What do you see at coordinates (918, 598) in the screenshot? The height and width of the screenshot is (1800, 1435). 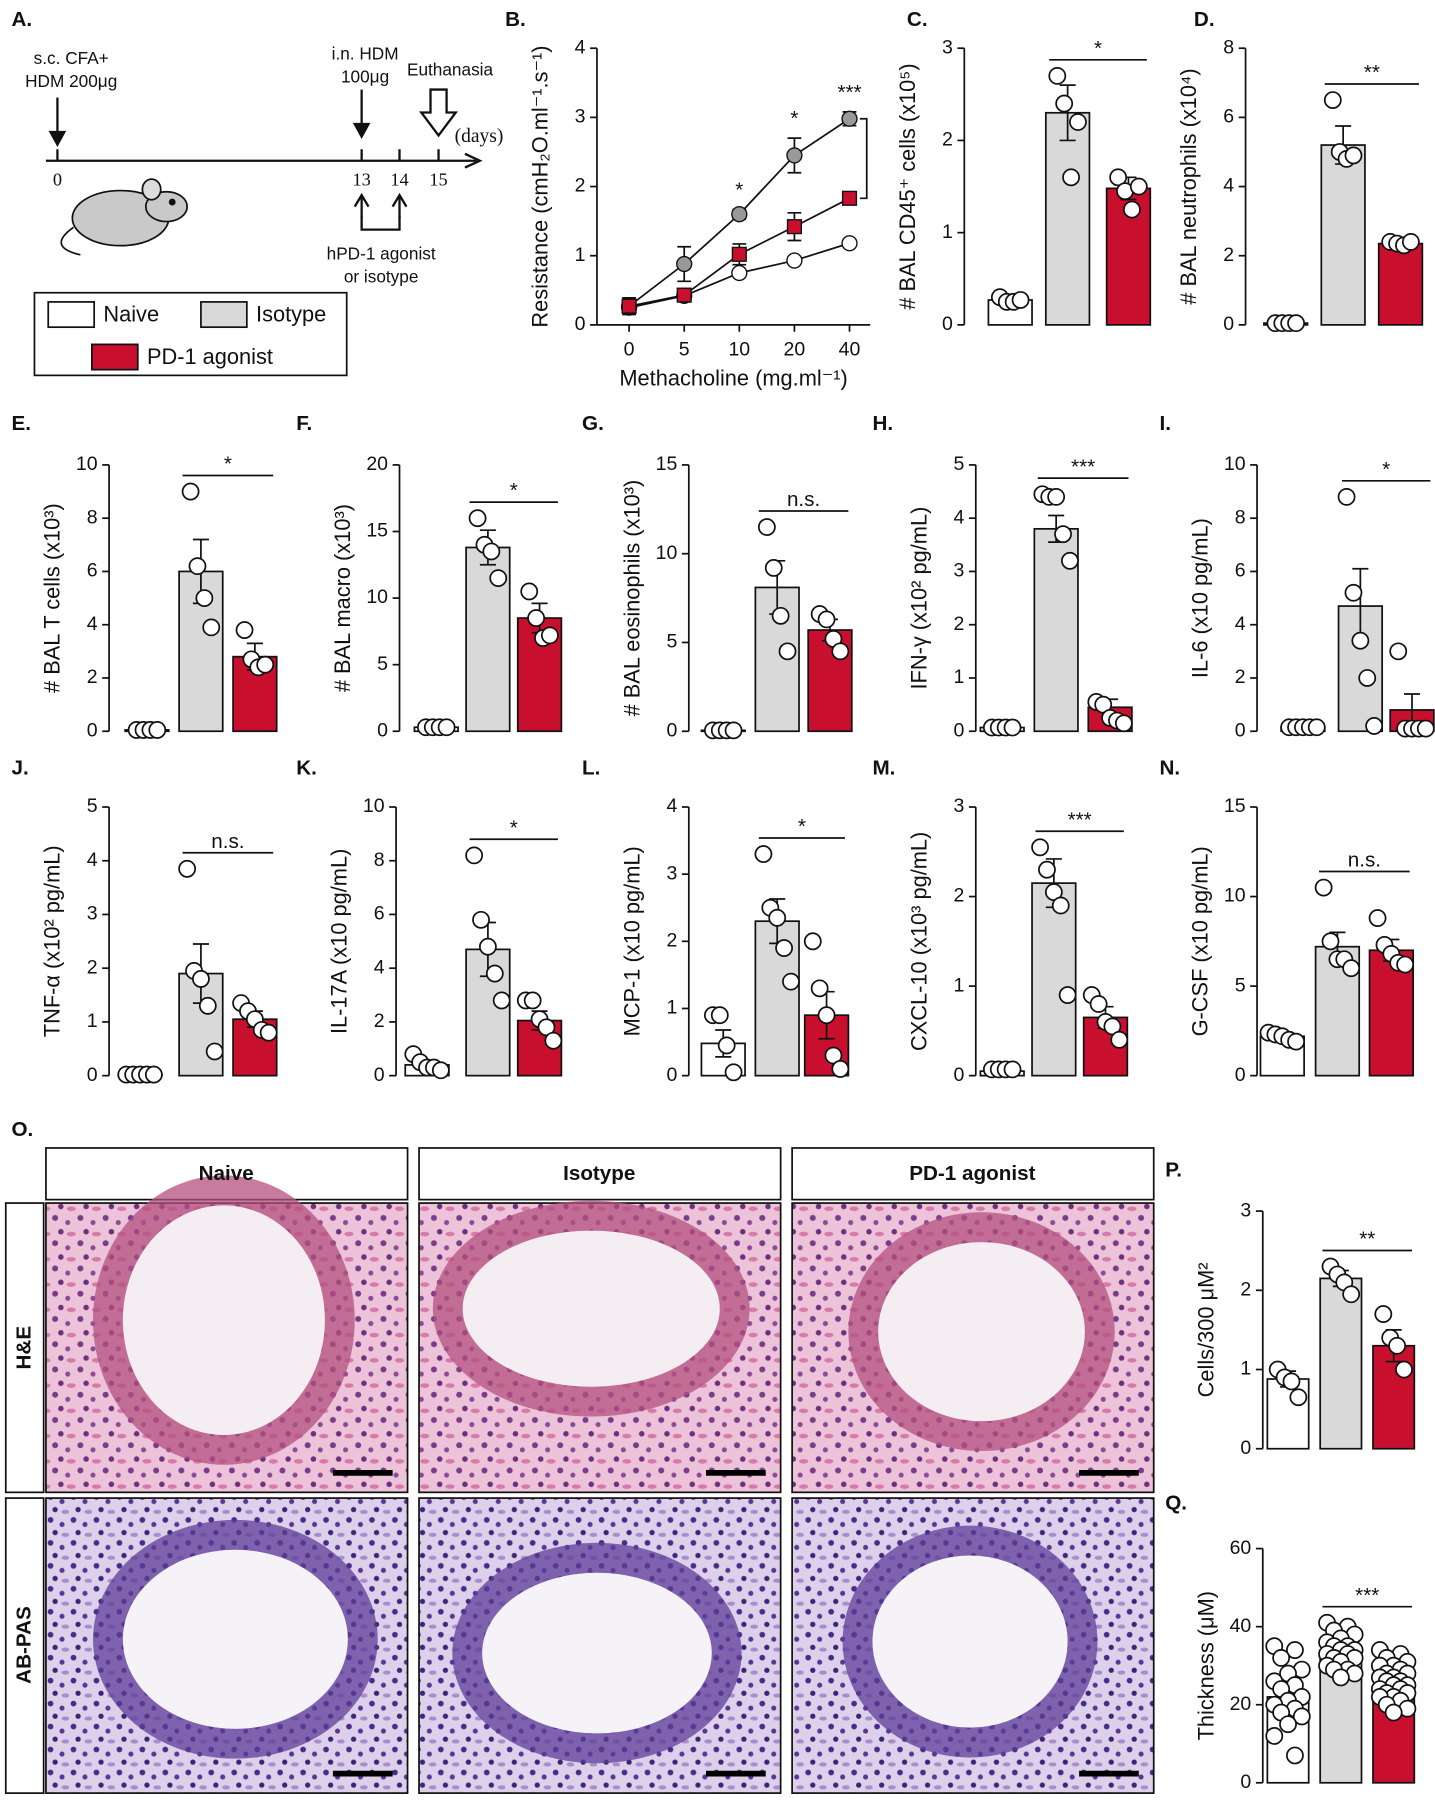 I see `y-axis-label: IFN-γ (x10² pg/mL)` at bounding box center [918, 598].